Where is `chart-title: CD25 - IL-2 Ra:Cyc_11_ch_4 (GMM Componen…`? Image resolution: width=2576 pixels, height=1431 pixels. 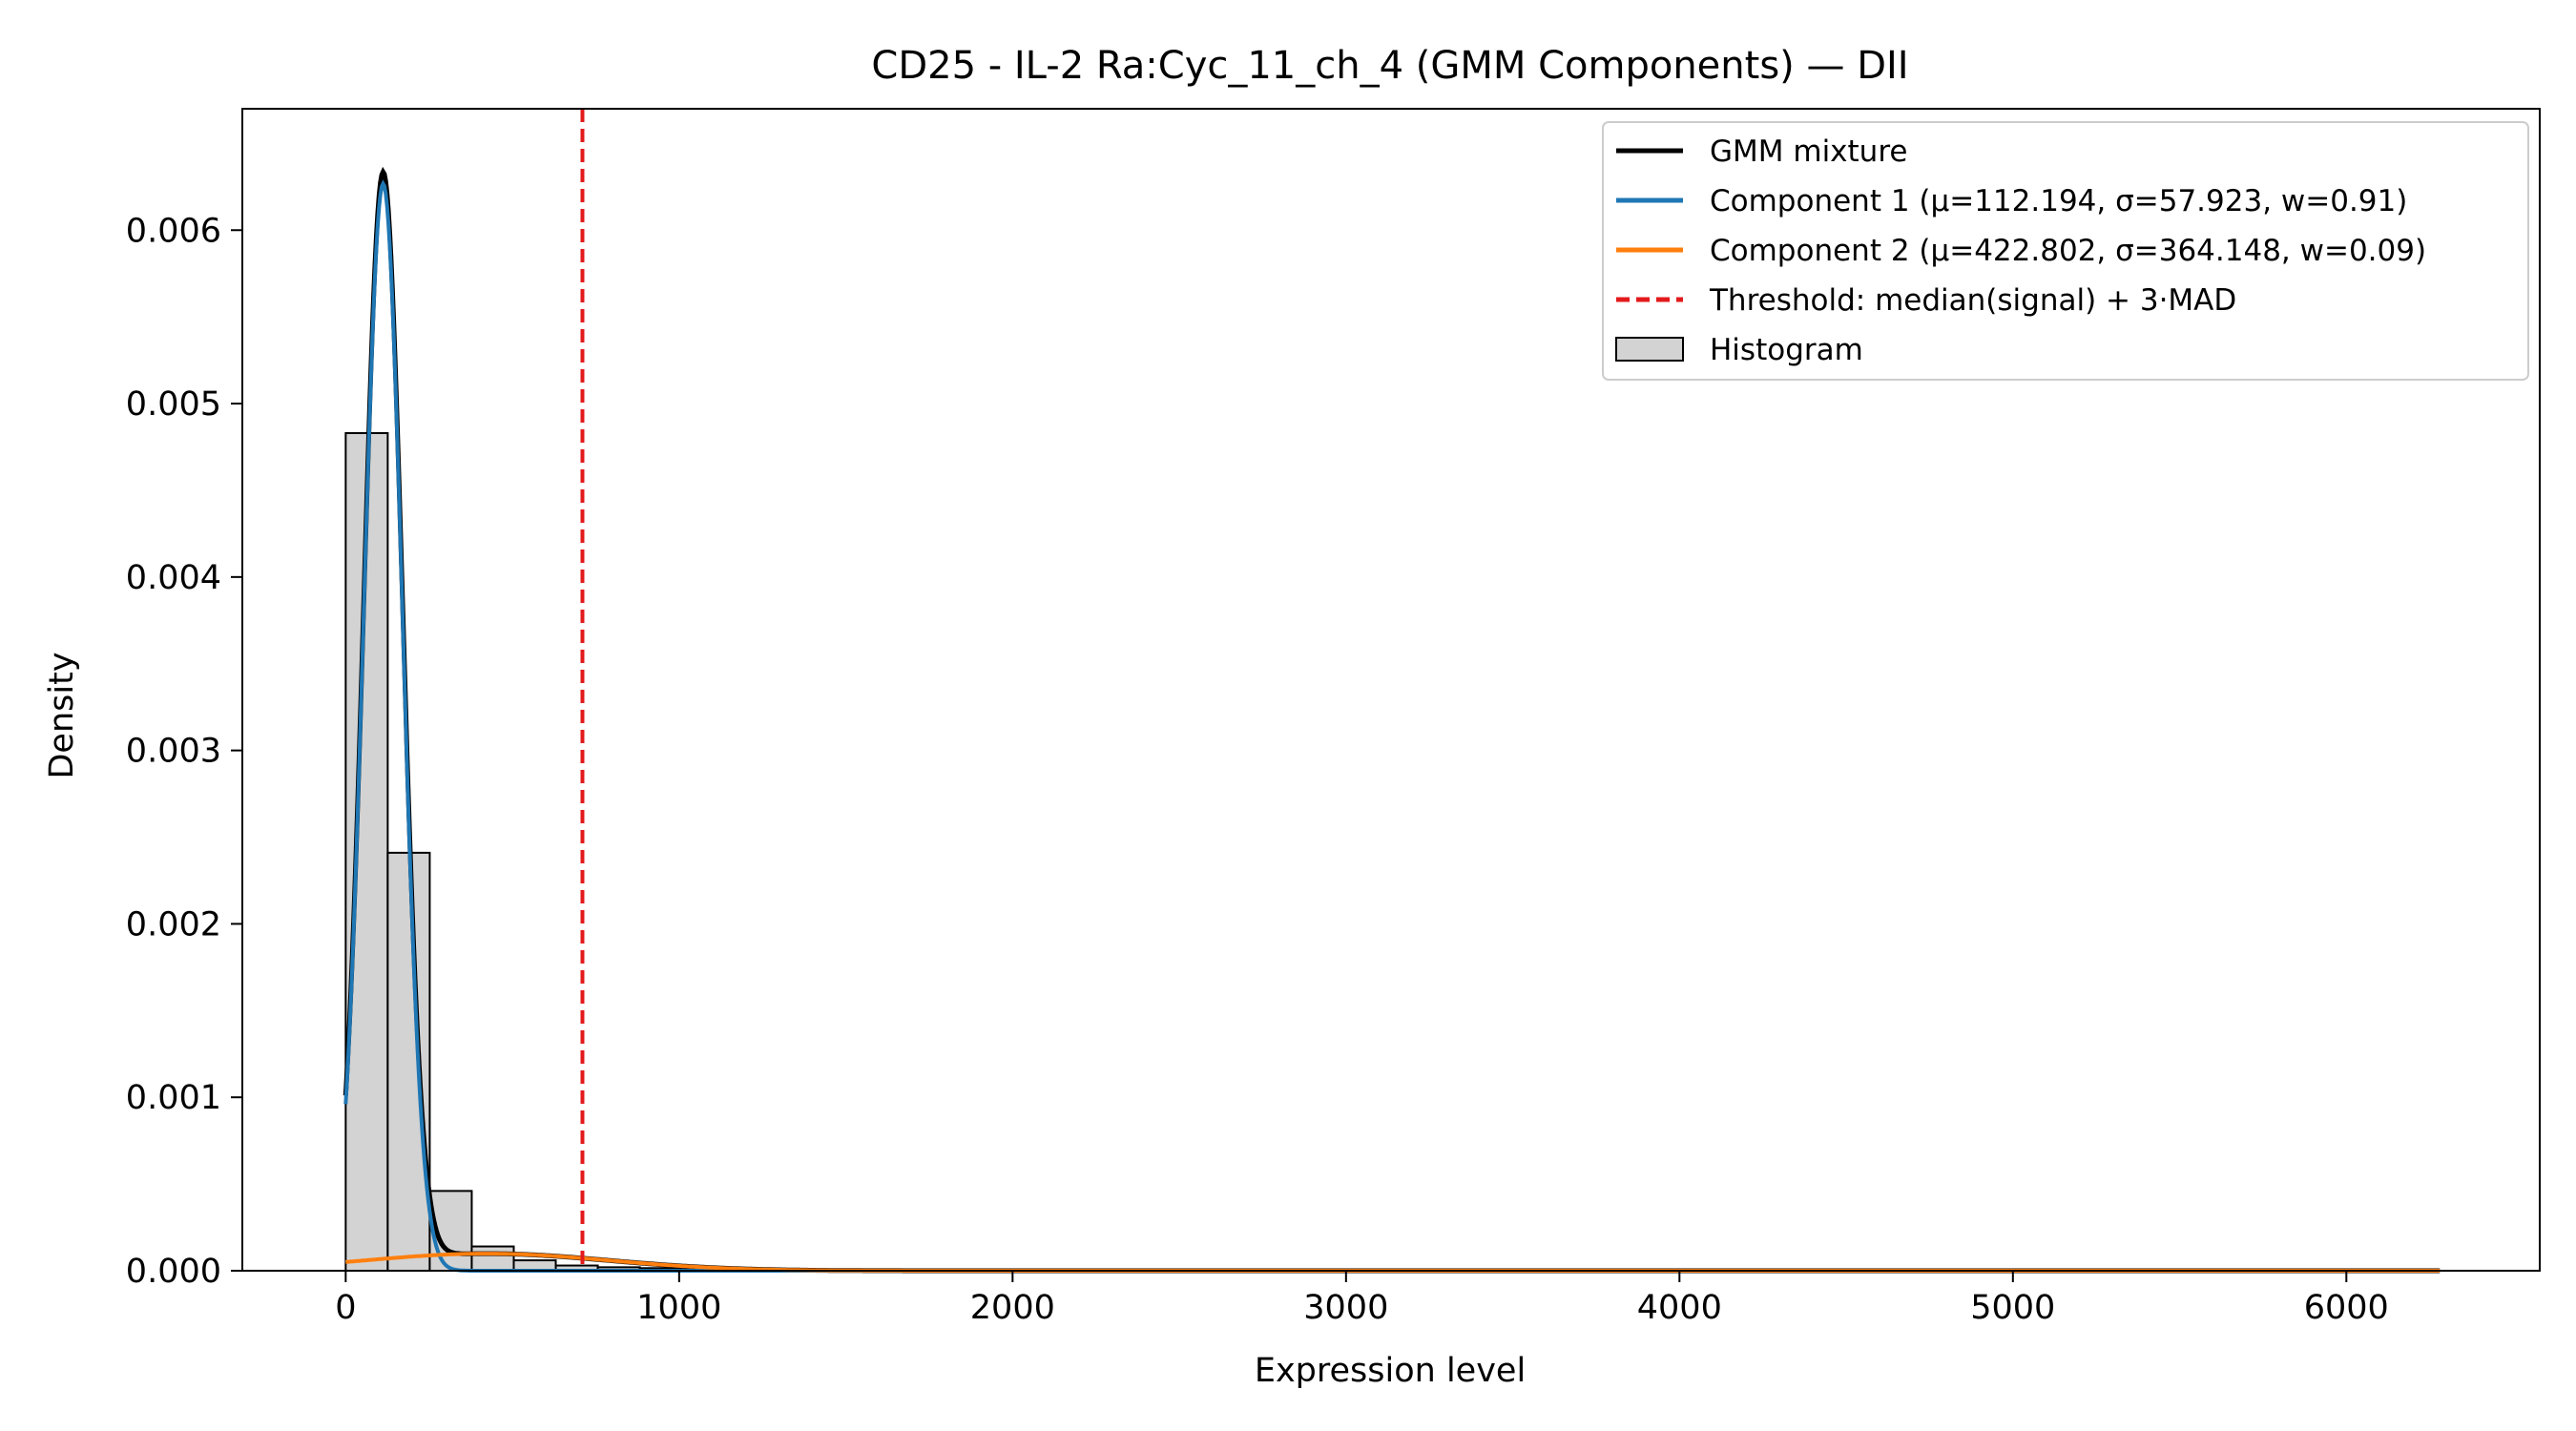 chart-title: CD25 - IL-2 Ra:Cyc_11_ch_4 (GMM Componen… is located at coordinates (1389, 66).